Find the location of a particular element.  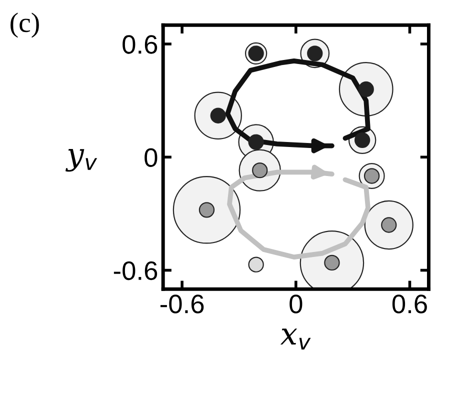

y-axis-title: y$_{v}$ is located at coordinates (81, 160).